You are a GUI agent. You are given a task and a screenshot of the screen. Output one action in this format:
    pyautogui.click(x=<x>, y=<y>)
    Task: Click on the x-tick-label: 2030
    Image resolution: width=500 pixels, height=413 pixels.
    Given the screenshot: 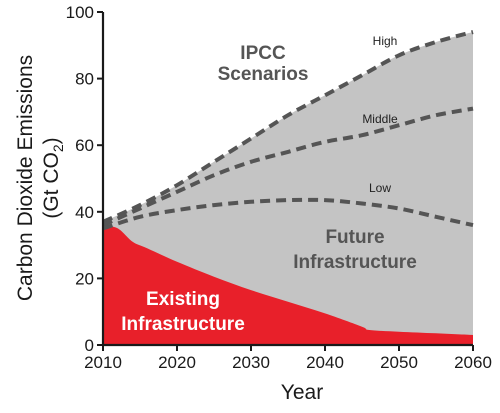 What is the action you would take?
    pyautogui.click(x=251, y=362)
    